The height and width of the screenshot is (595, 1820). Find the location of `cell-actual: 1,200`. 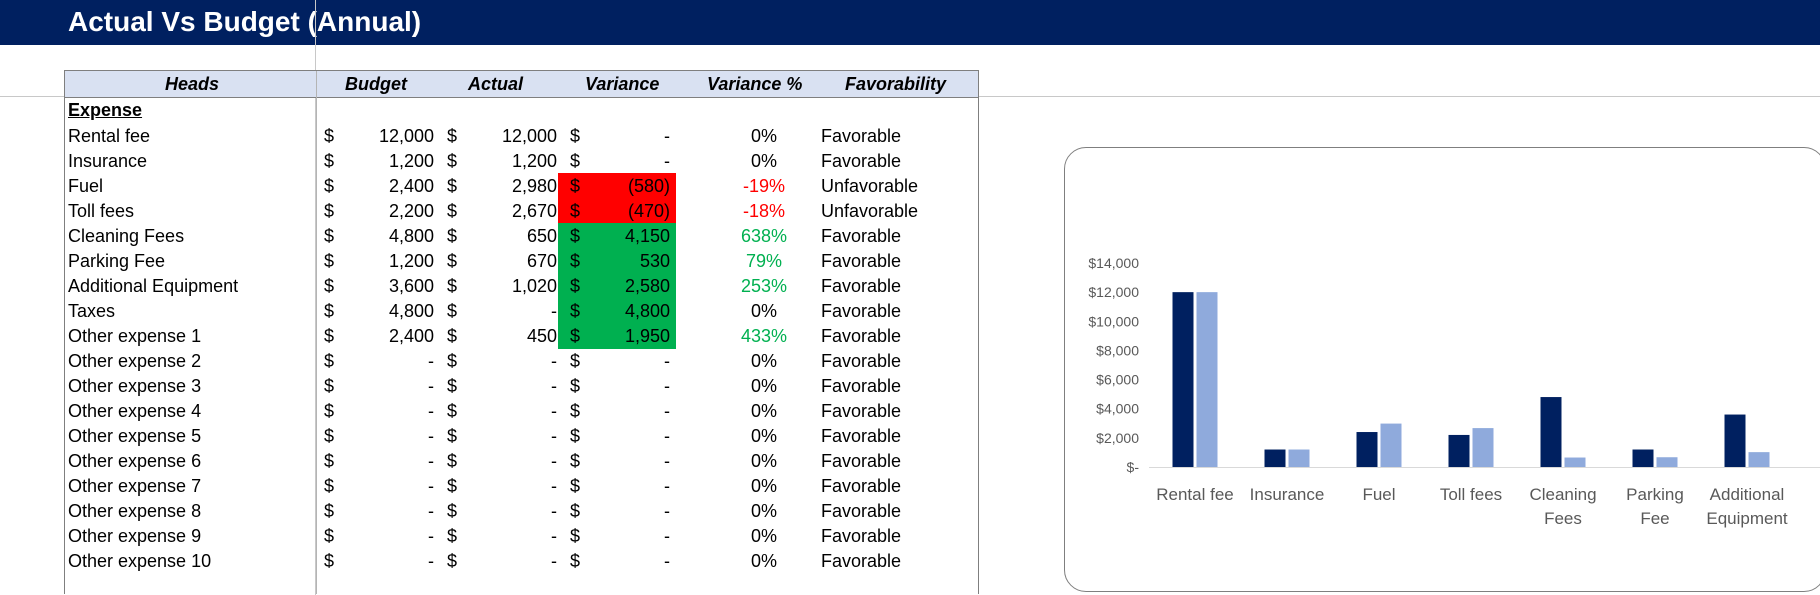

cell-actual: 1,200 is located at coordinates (534, 161).